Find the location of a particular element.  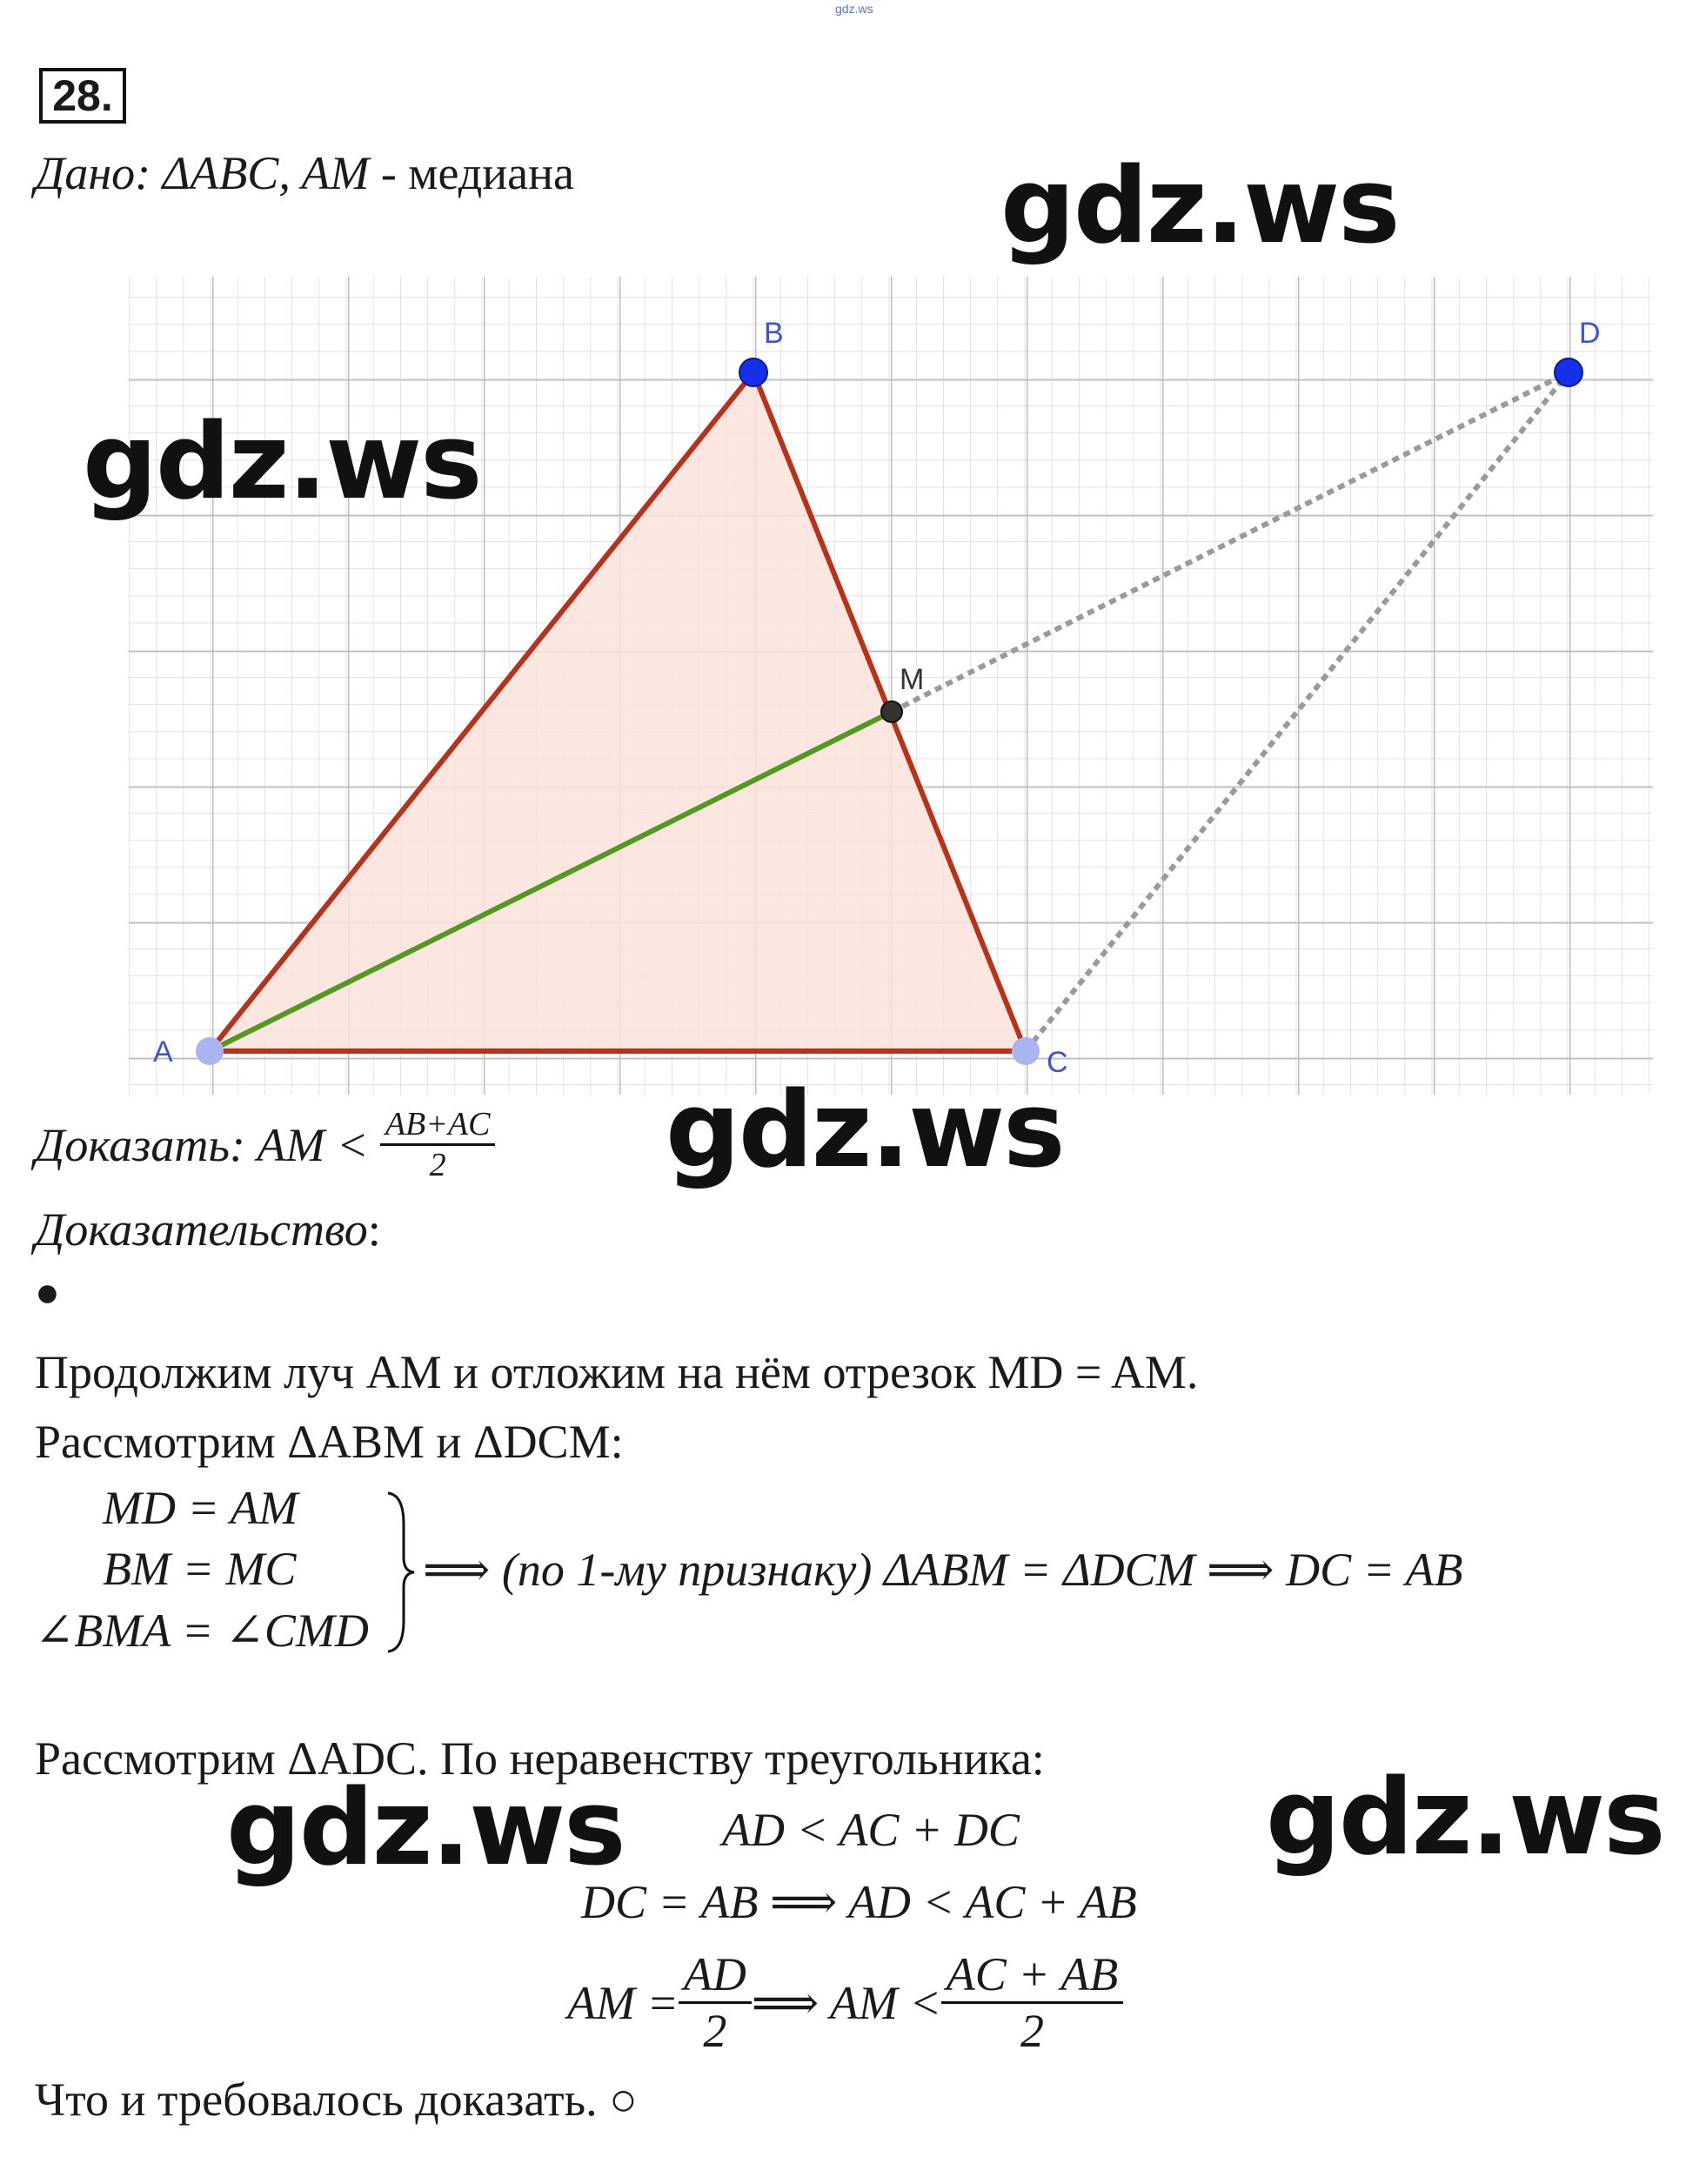

inequality-3: AM = AD 2 ⟹ AM < AC + AB 2 is located at coordinates (845, 2002).